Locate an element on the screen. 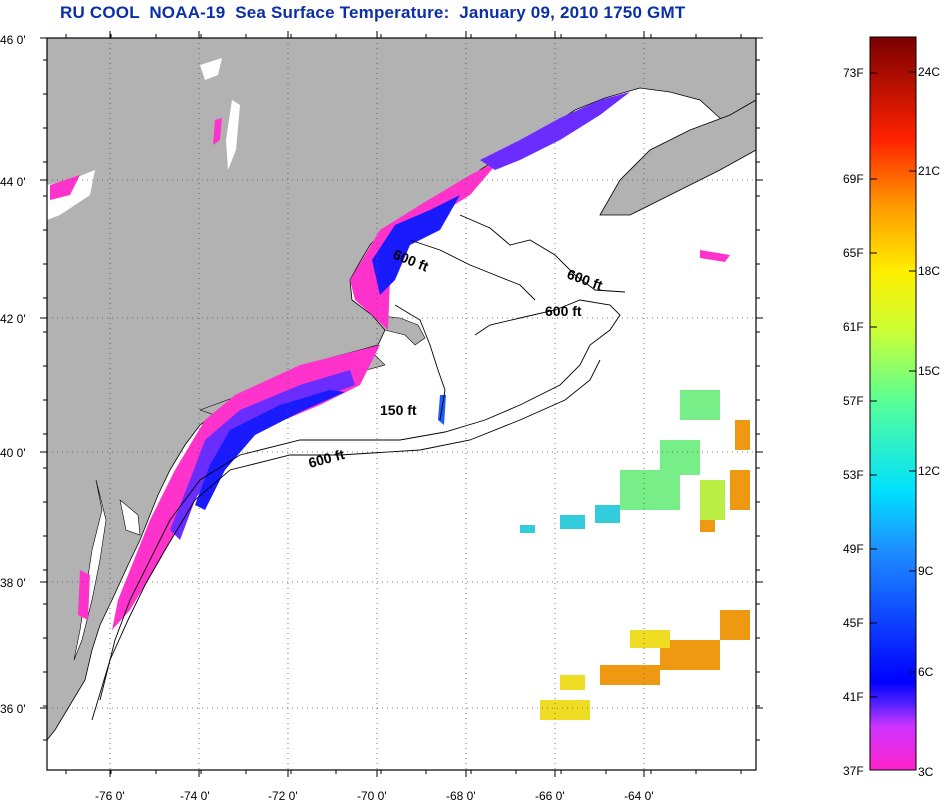 Image resolution: width=944 pixels, height=809 pixels. lon-label: -64 0' is located at coordinates (639, 796).